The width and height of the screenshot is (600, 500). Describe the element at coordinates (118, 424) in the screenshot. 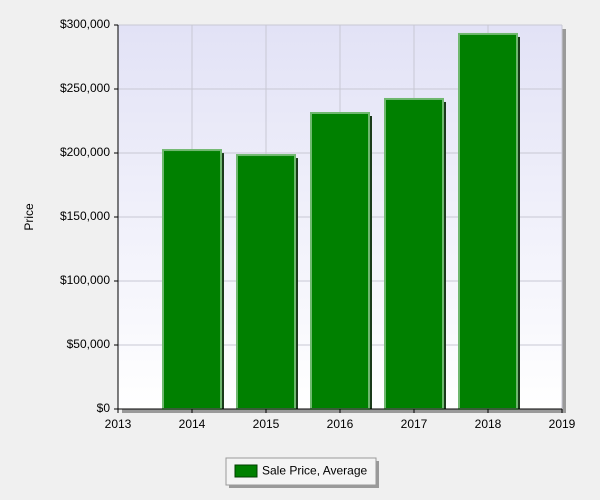

I see `x-tick-label: 2013` at that location.